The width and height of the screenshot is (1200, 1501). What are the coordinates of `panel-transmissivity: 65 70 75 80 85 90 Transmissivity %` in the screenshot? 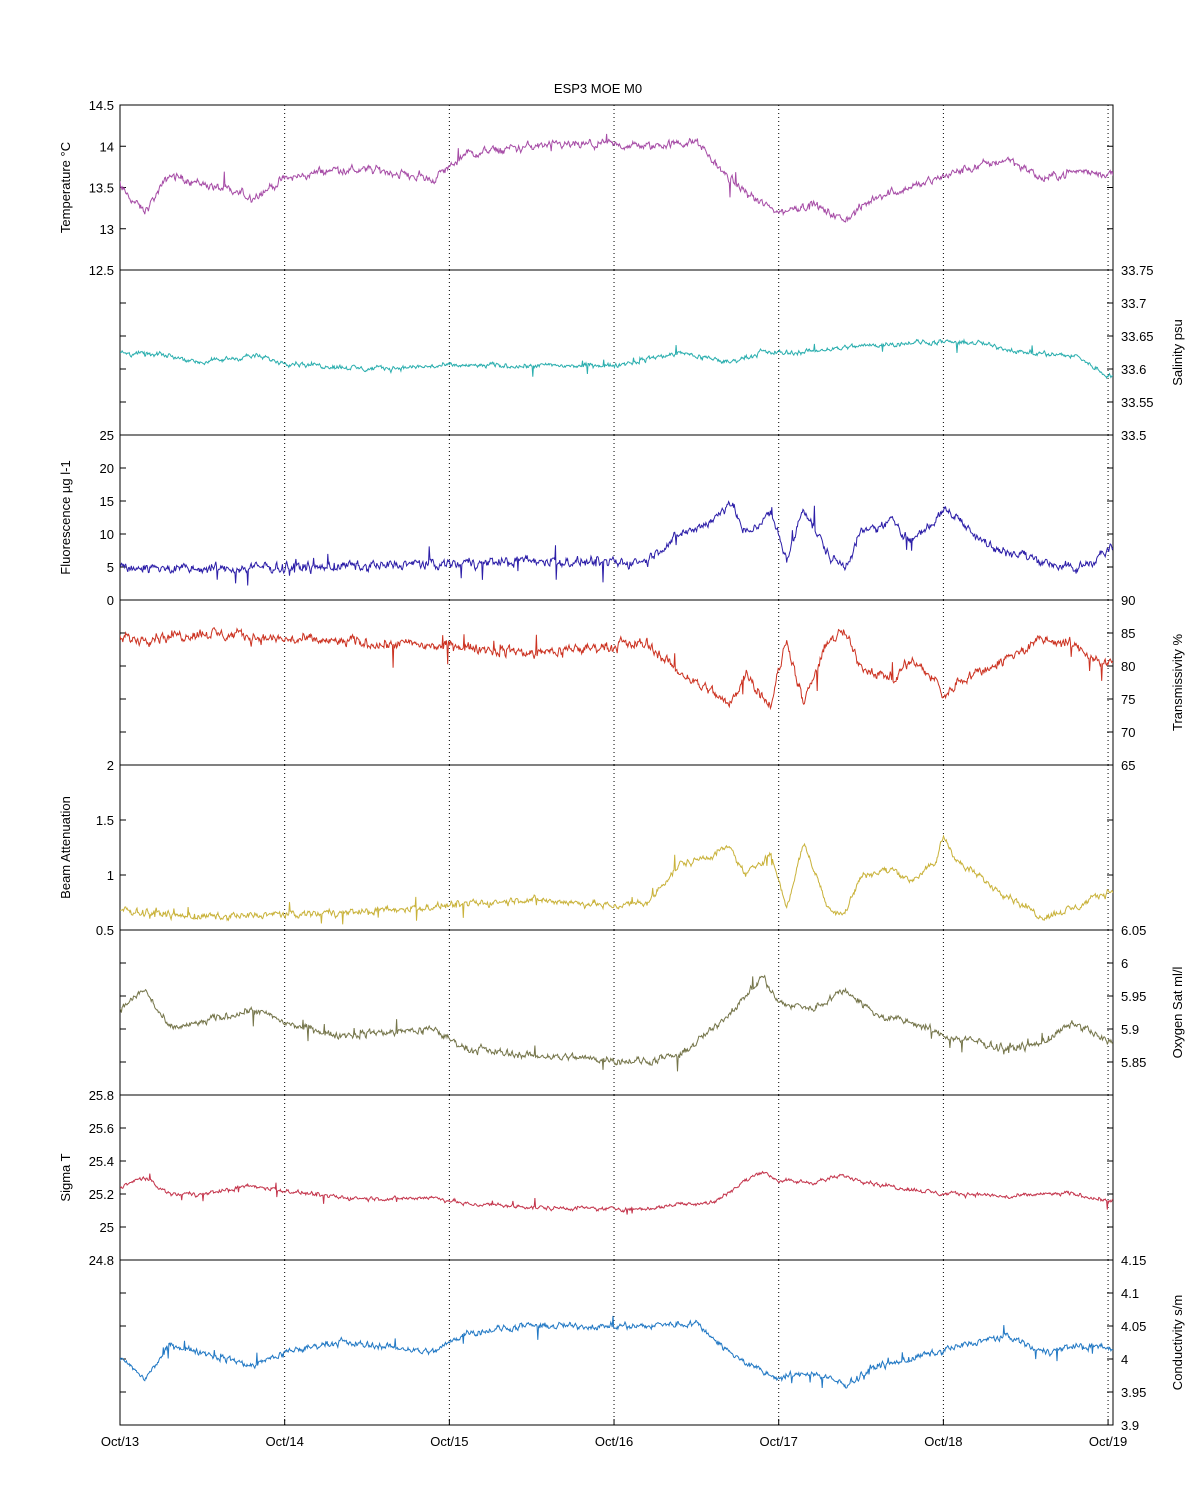 It's located at (652, 683).